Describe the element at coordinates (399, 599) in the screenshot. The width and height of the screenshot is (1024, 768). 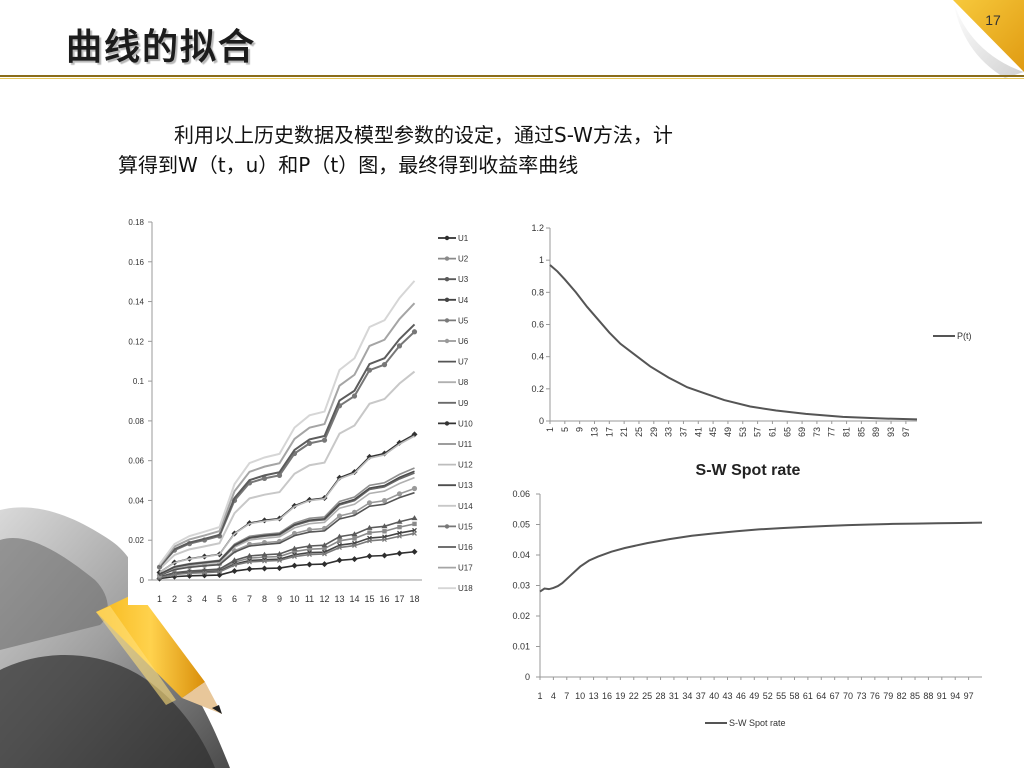
I see `x-tick-label: 17` at that location.